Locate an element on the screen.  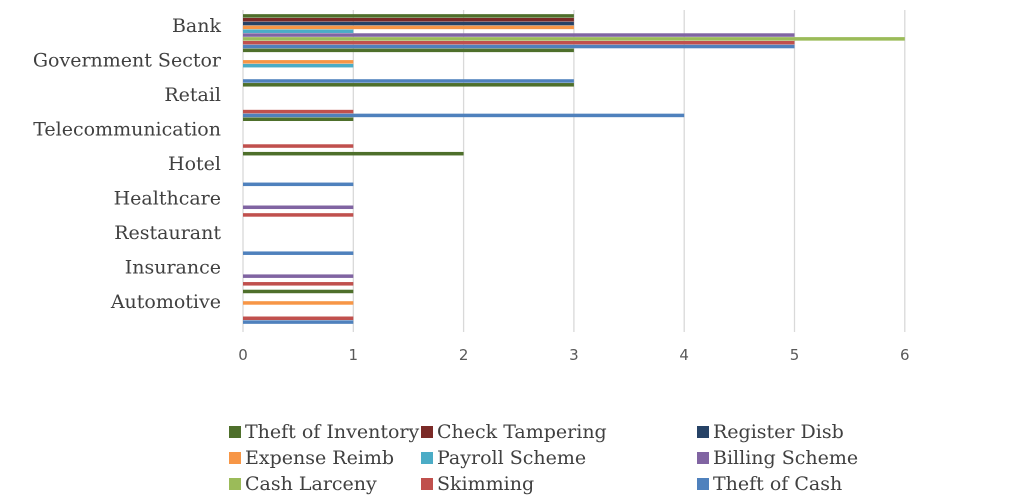
bar-automotive-skimming is located at coordinates (298, 318).